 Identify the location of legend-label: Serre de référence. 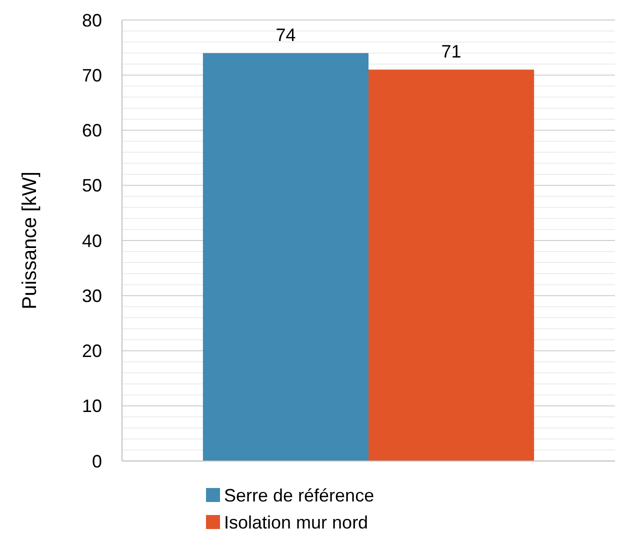
(299, 495).